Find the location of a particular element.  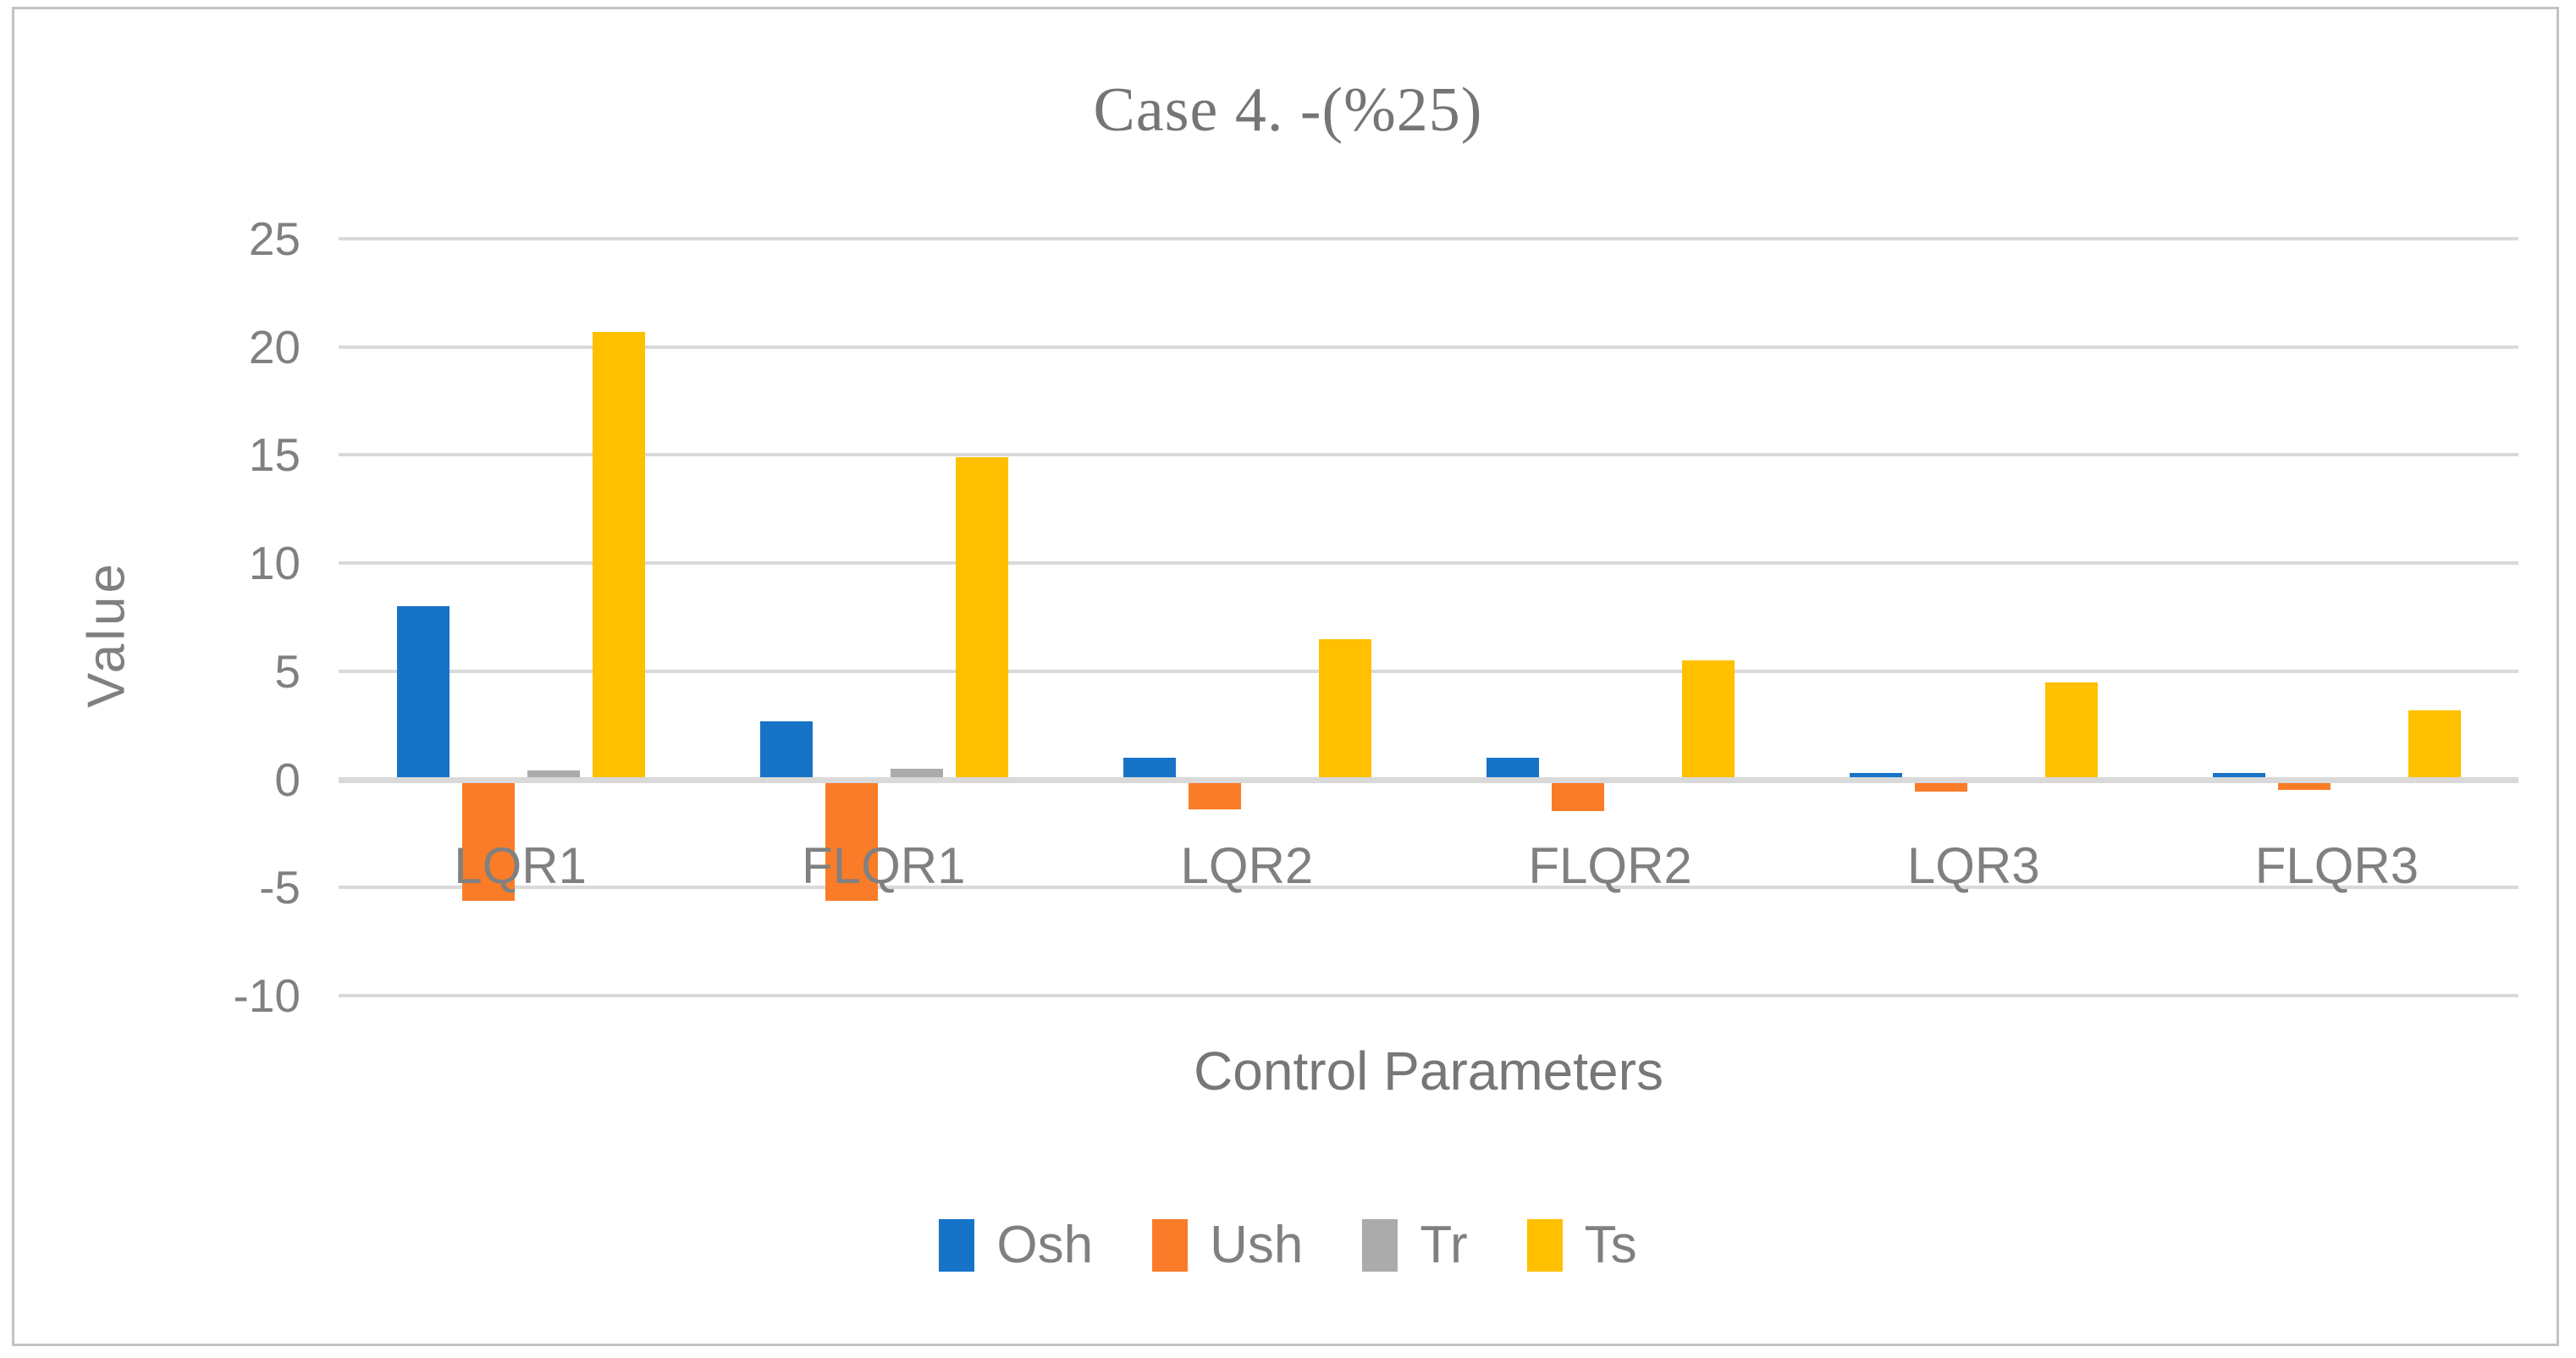

x-axis-zero-line is located at coordinates (1429, 779).